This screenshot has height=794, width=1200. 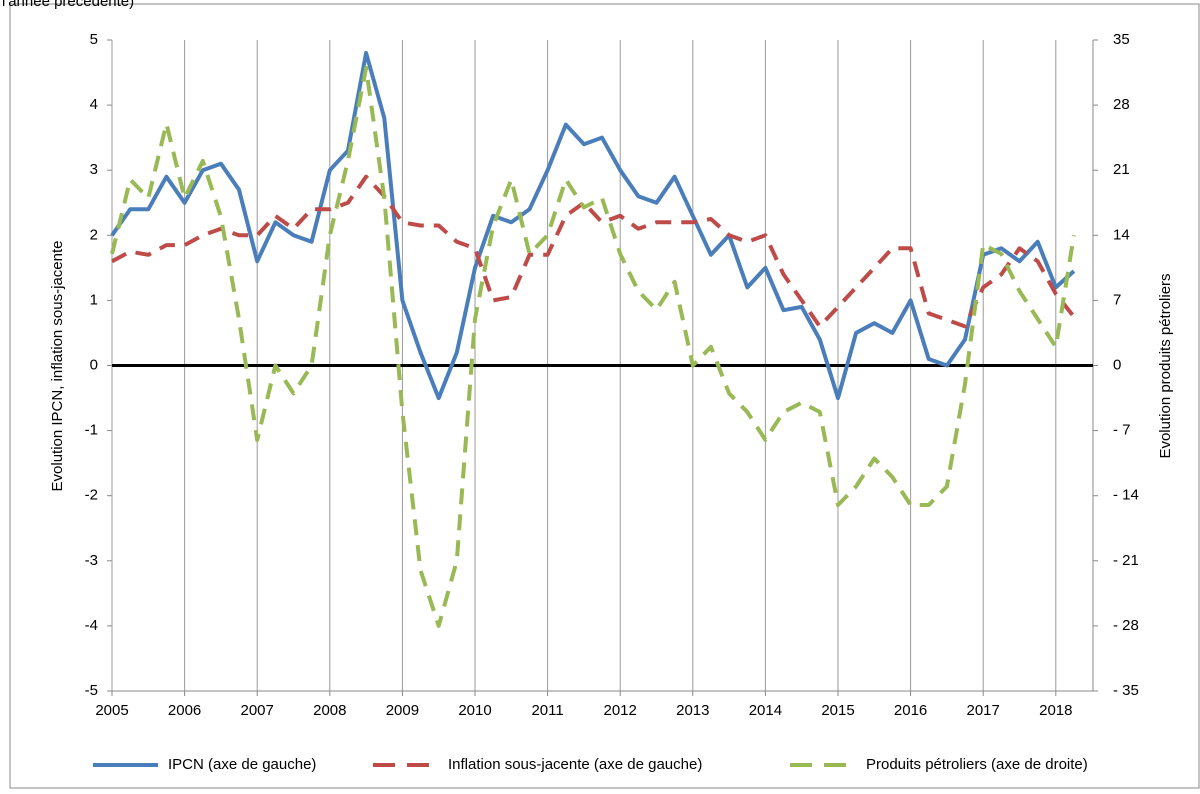 I want to click on x-tick-label: 2012, so click(x=620, y=710).